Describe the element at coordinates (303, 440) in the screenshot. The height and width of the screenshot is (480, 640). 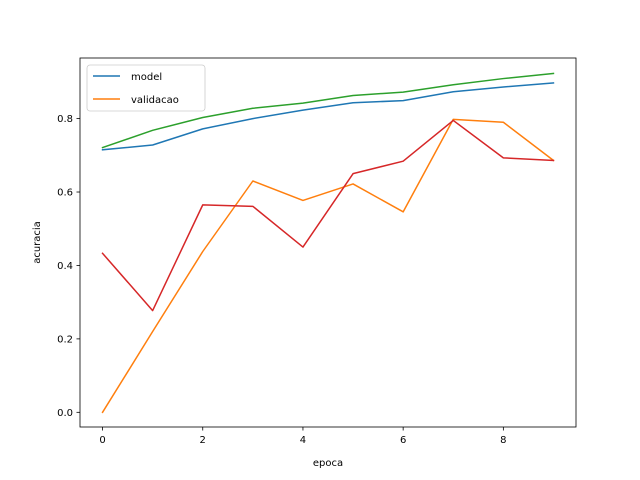
I see `x-tick-label: 4` at that location.